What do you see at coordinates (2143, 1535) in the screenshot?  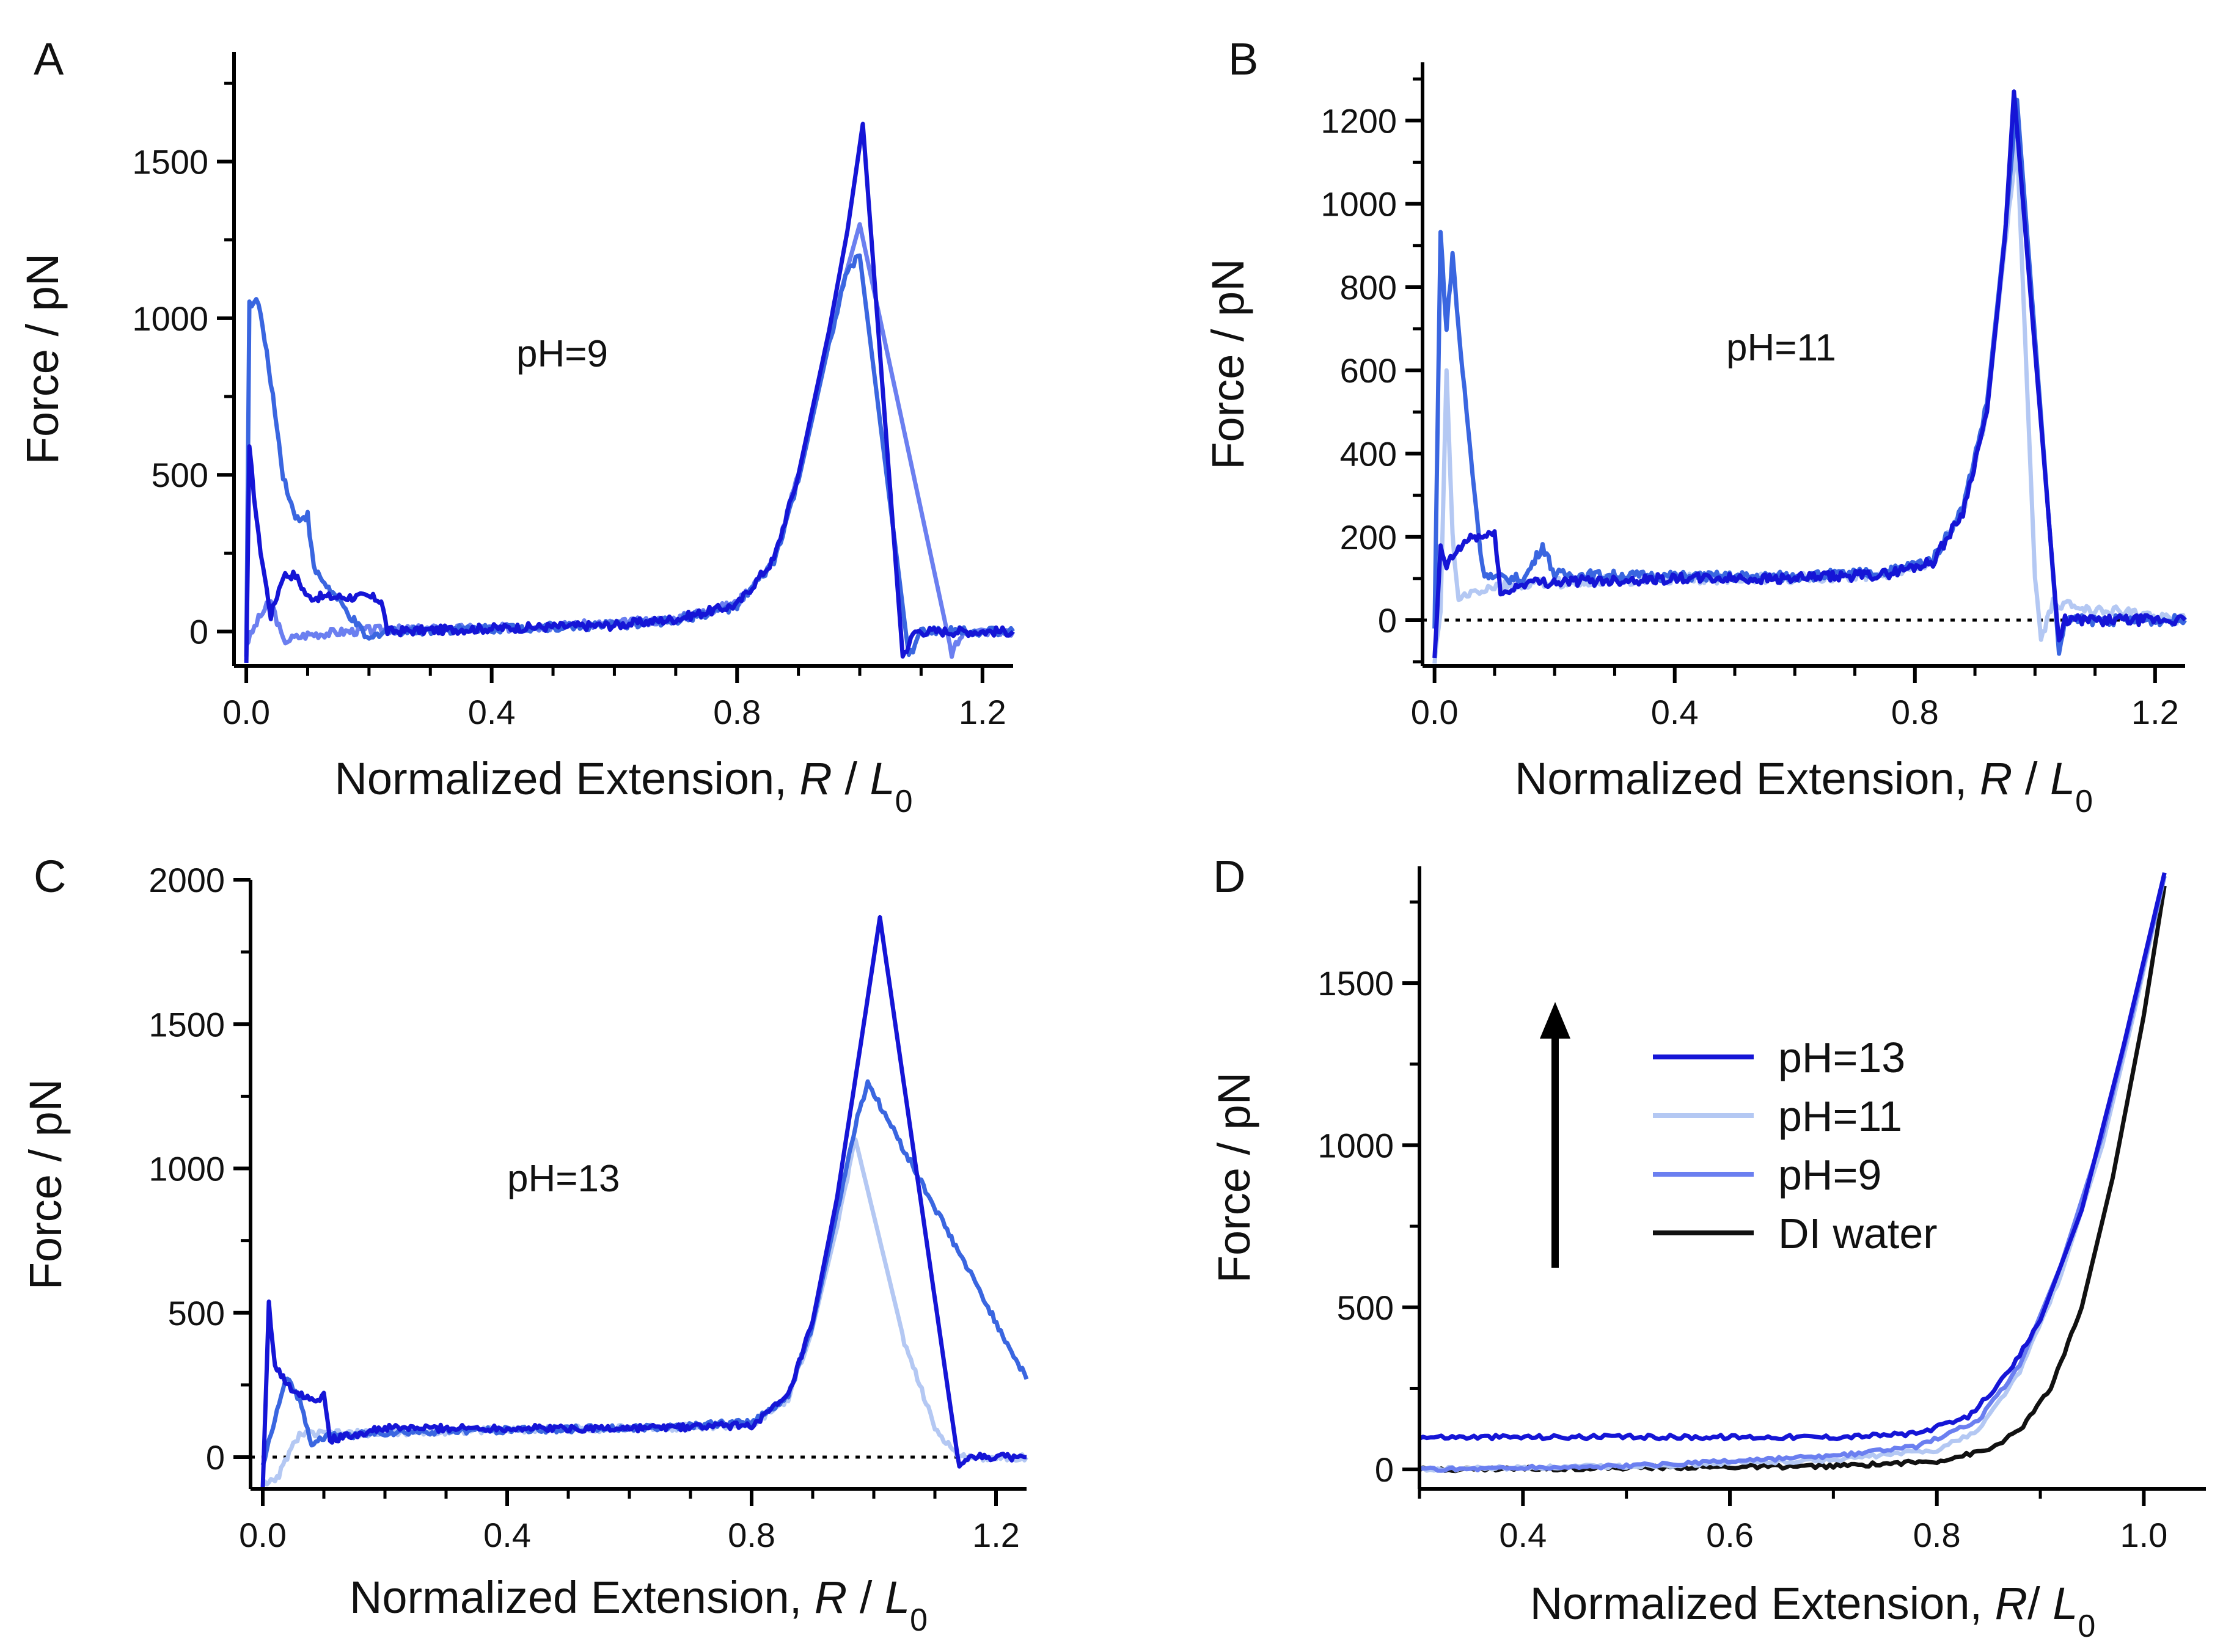 I see `x-tick-label: 1.0` at bounding box center [2143, 1535].